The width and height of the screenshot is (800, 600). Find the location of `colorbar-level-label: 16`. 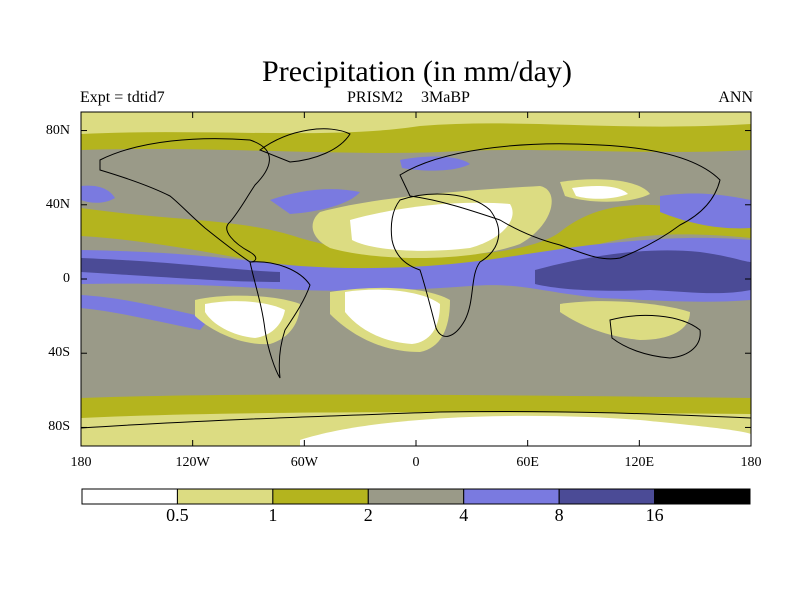

colorbar-level-label: 16 is located at coordinates (654, 515).